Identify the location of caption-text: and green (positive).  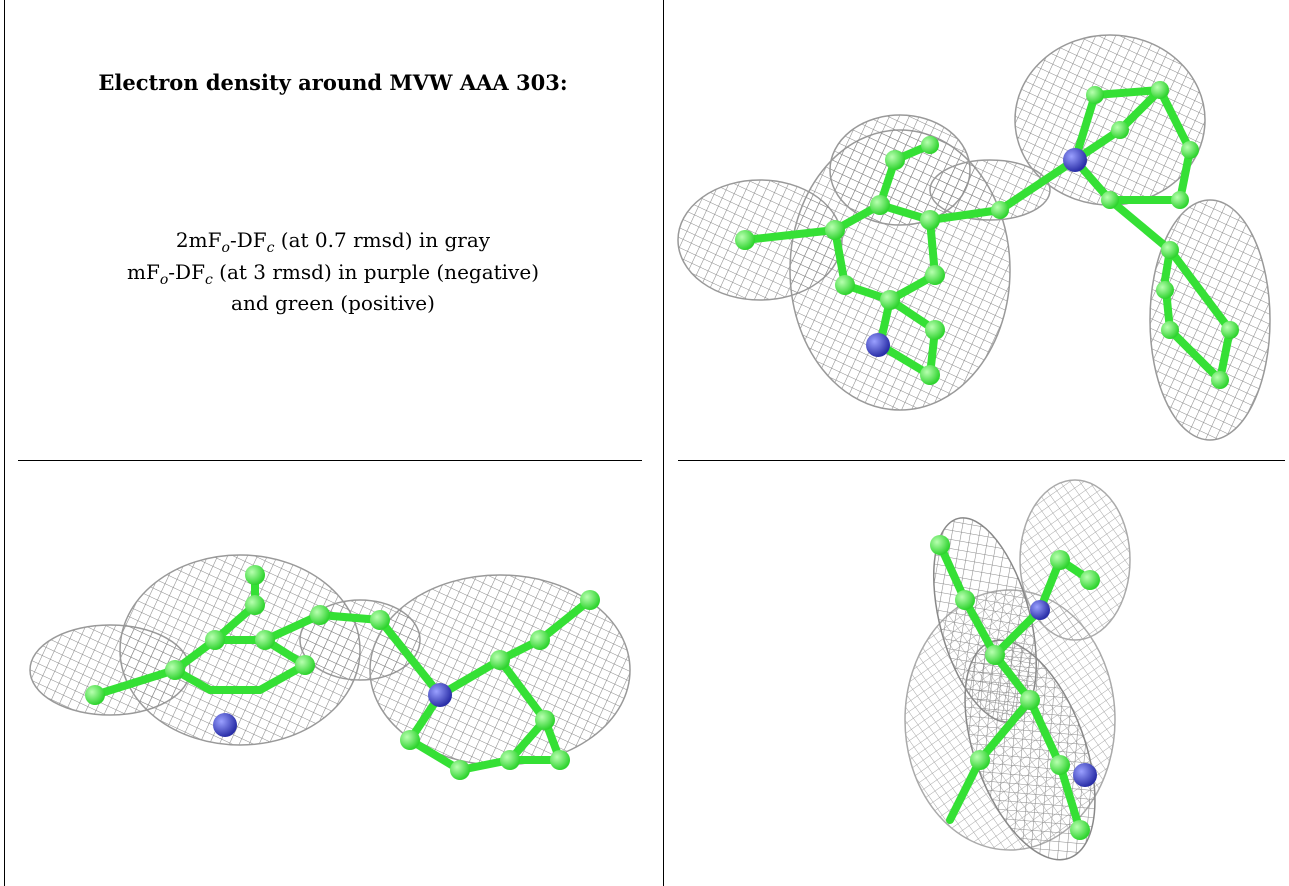
(333, 303).